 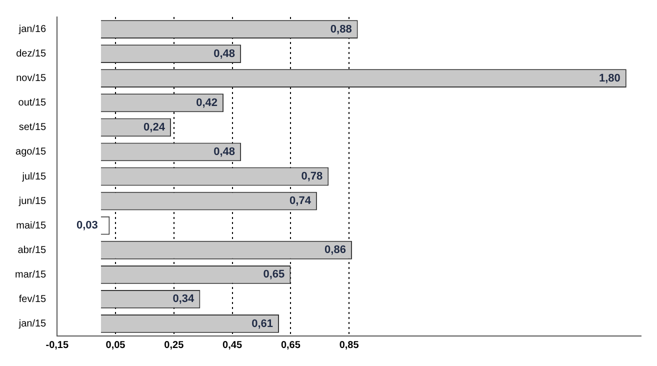 What do you see at coordinates (232, 345) in the screenshot?
I see `x-tick-label: 0,45` at bounding box center [232, 345].